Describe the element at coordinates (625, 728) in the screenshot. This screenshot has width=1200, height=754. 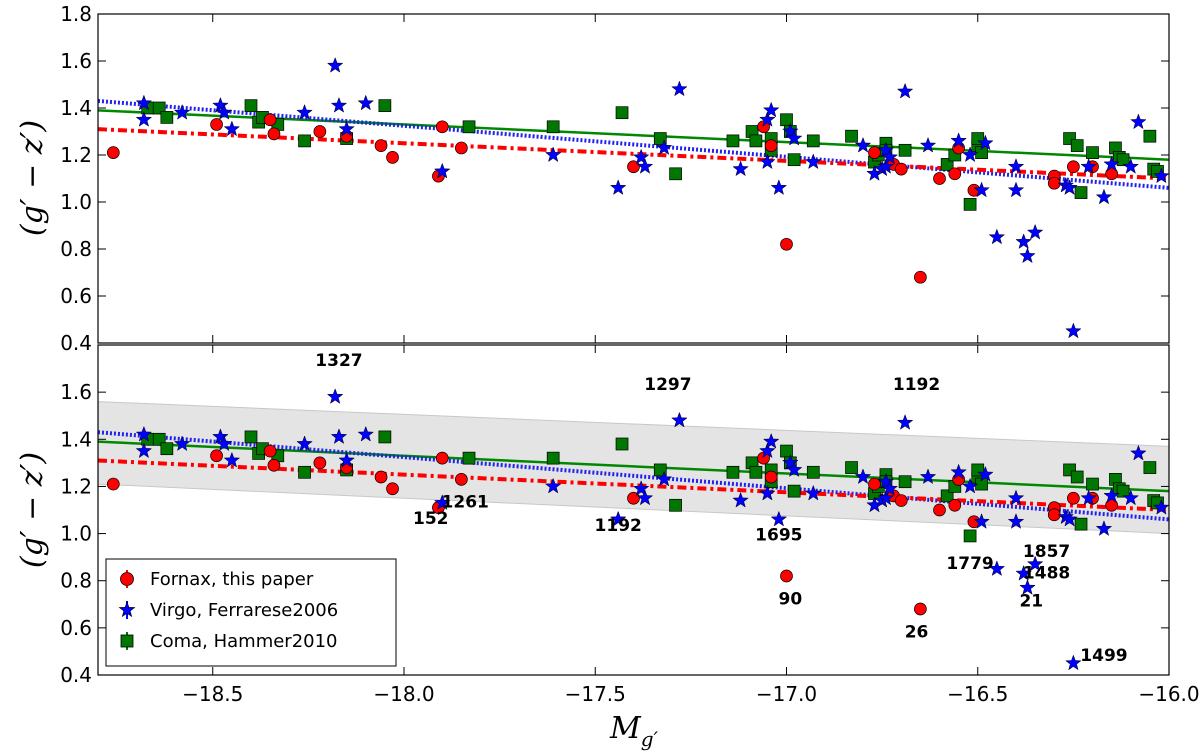
I see `x-axis-label-main: M` at that location.